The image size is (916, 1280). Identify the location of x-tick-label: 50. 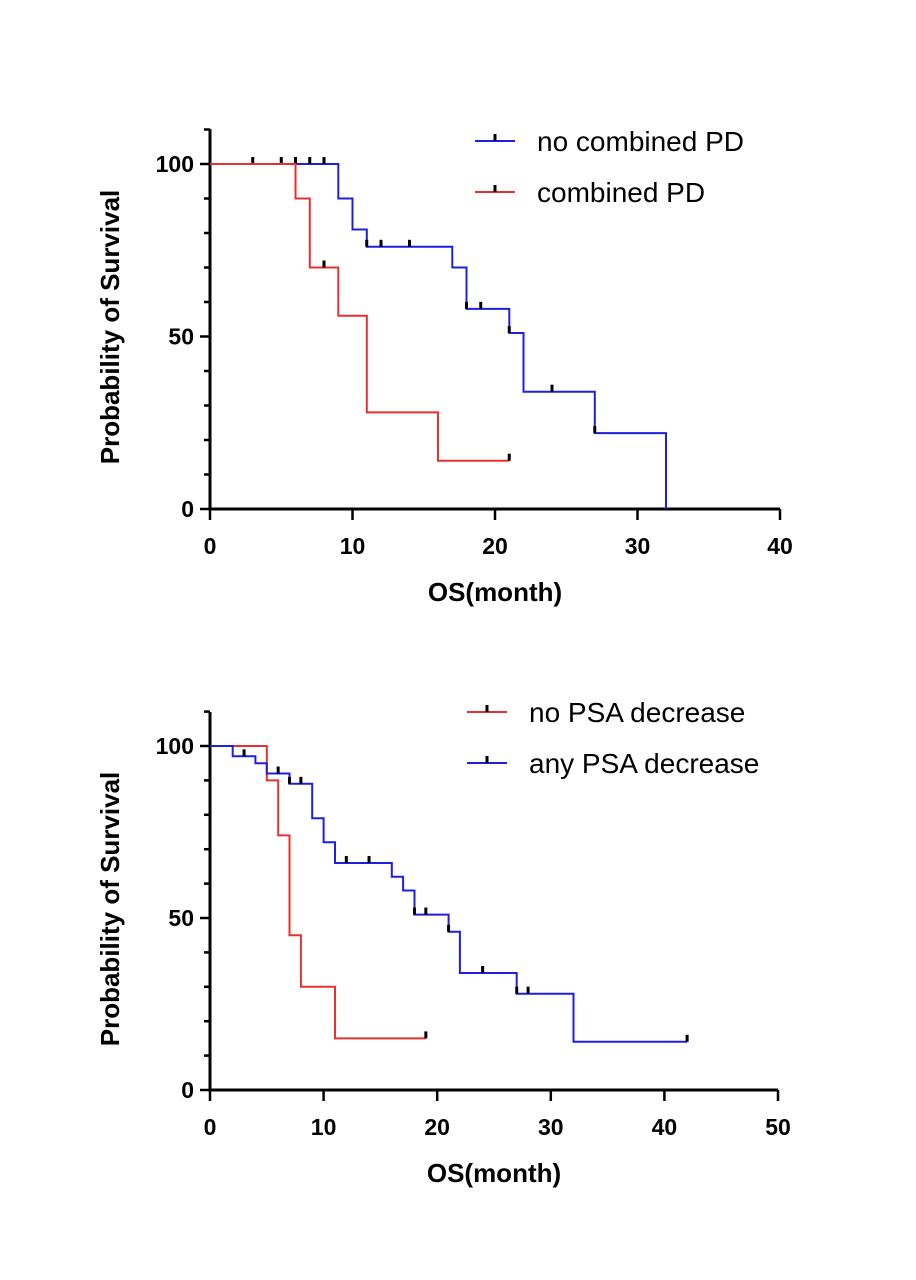
(778, 1127).